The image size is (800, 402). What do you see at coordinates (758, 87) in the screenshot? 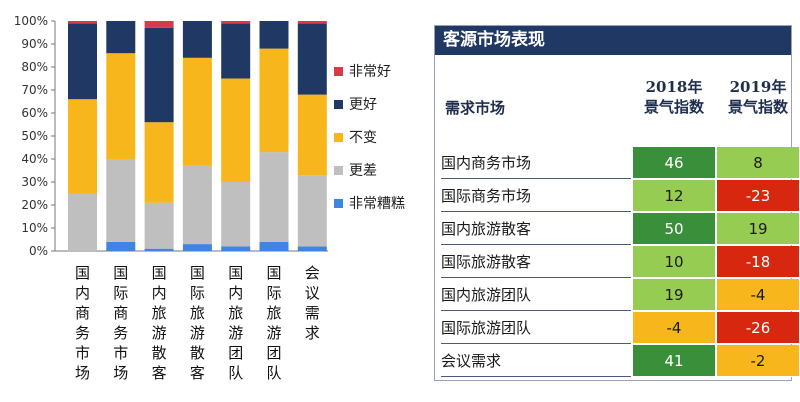
I see `column-header-2019-line1: 2019年` at bounding box center [758, 87].